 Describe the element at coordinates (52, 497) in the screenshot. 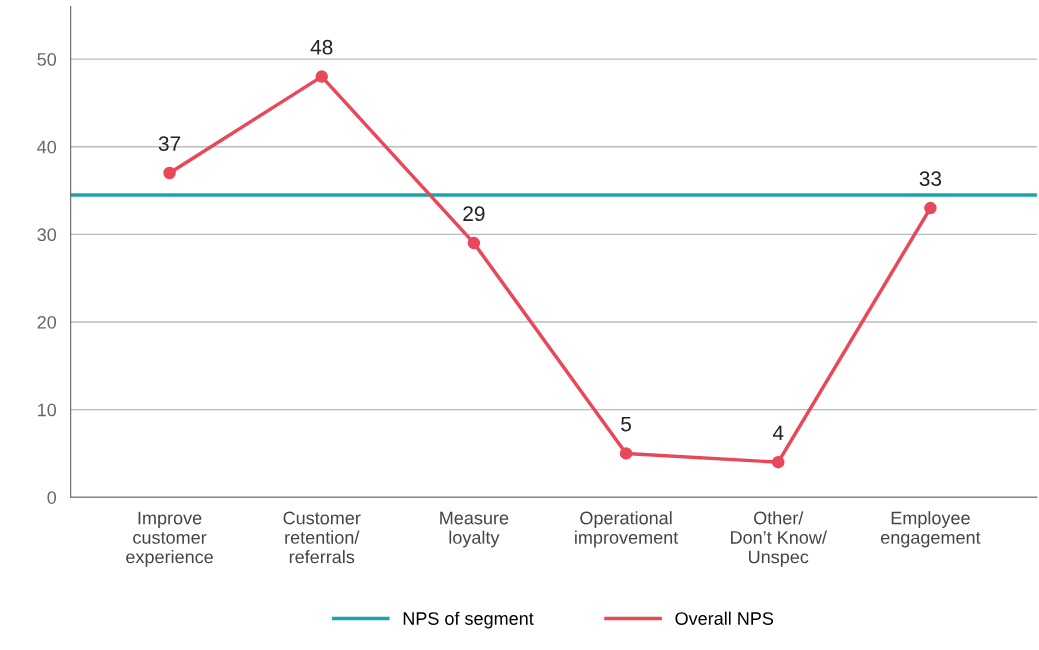

I see `y-tick-label: 0` at that location.